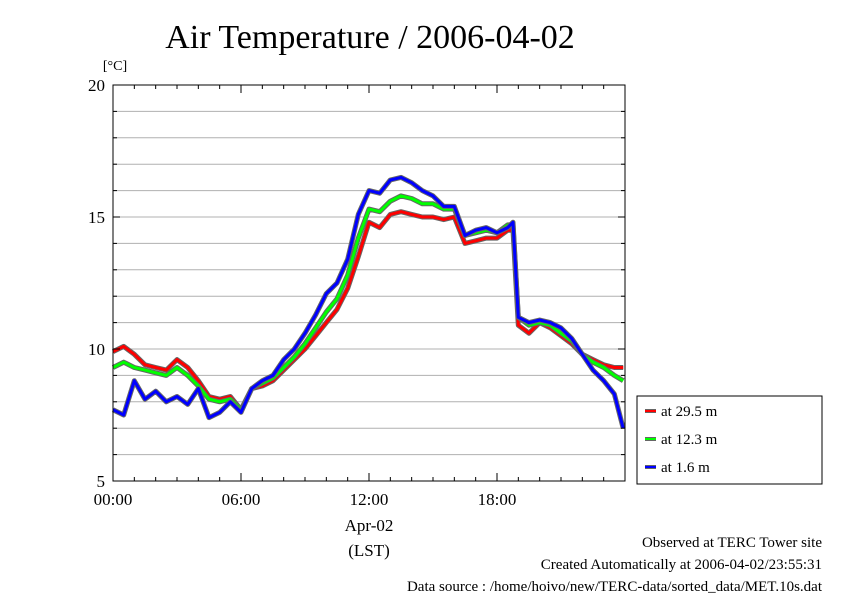 This screenshot has height=596, width=842. I want to click on y-axis-unit: [°C], so click(115, 66).